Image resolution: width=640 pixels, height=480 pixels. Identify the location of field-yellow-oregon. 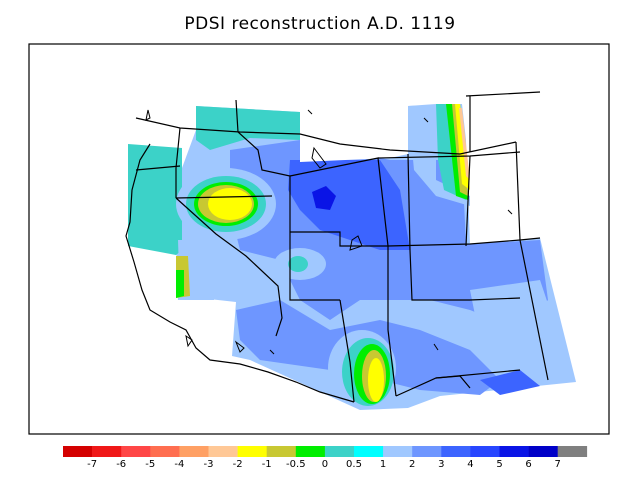
(230, 204).